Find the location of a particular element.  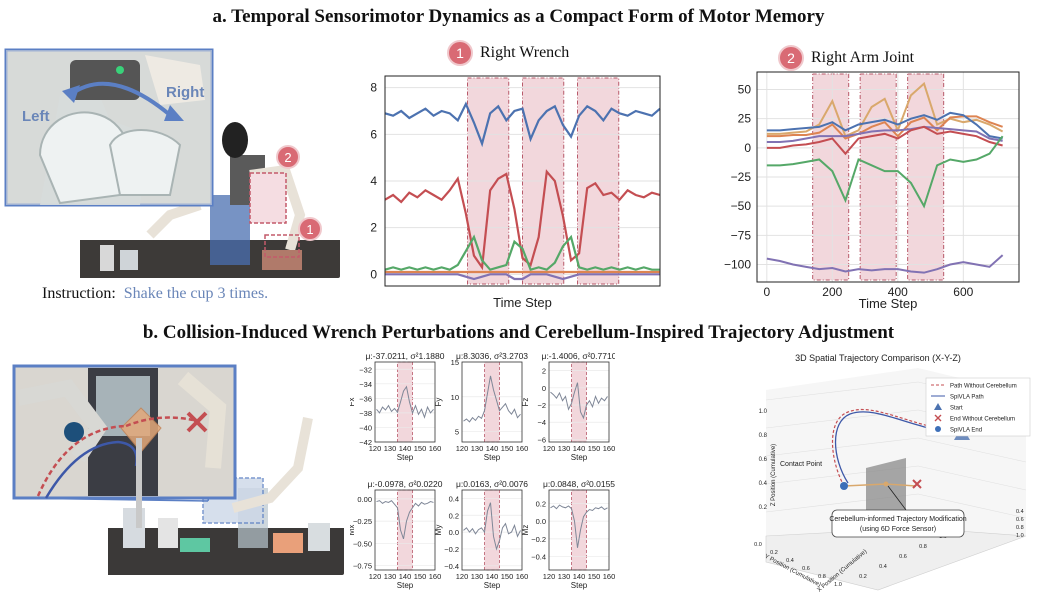

right-label: Right is located at coordinates (185, 92).